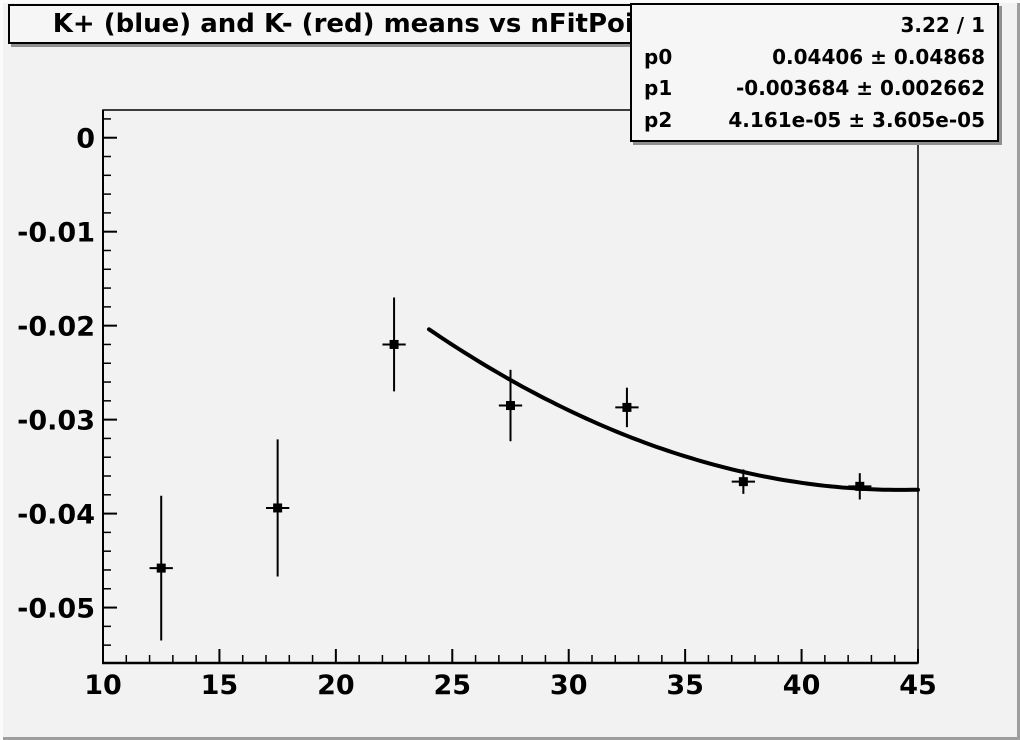 The height and width of the screenshot is (740, 1020). I want to click on param-value: -0.003684 ± 0.002662, so click(860, 88).